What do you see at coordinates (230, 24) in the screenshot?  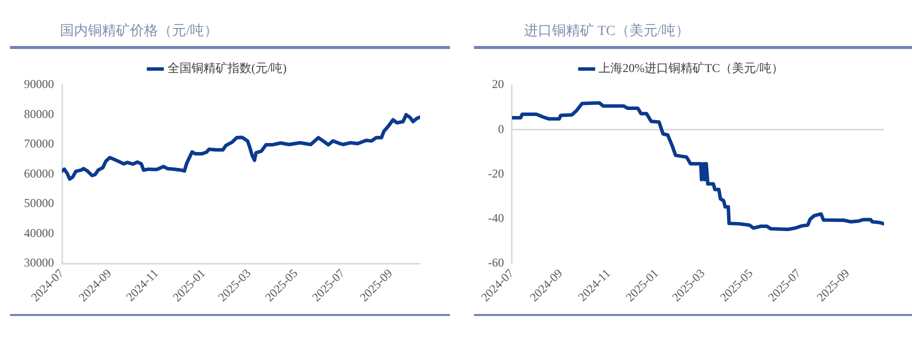 I see `chart-title: 国内铜精矿价格（元/吨）` at bounding box center [230, 24].